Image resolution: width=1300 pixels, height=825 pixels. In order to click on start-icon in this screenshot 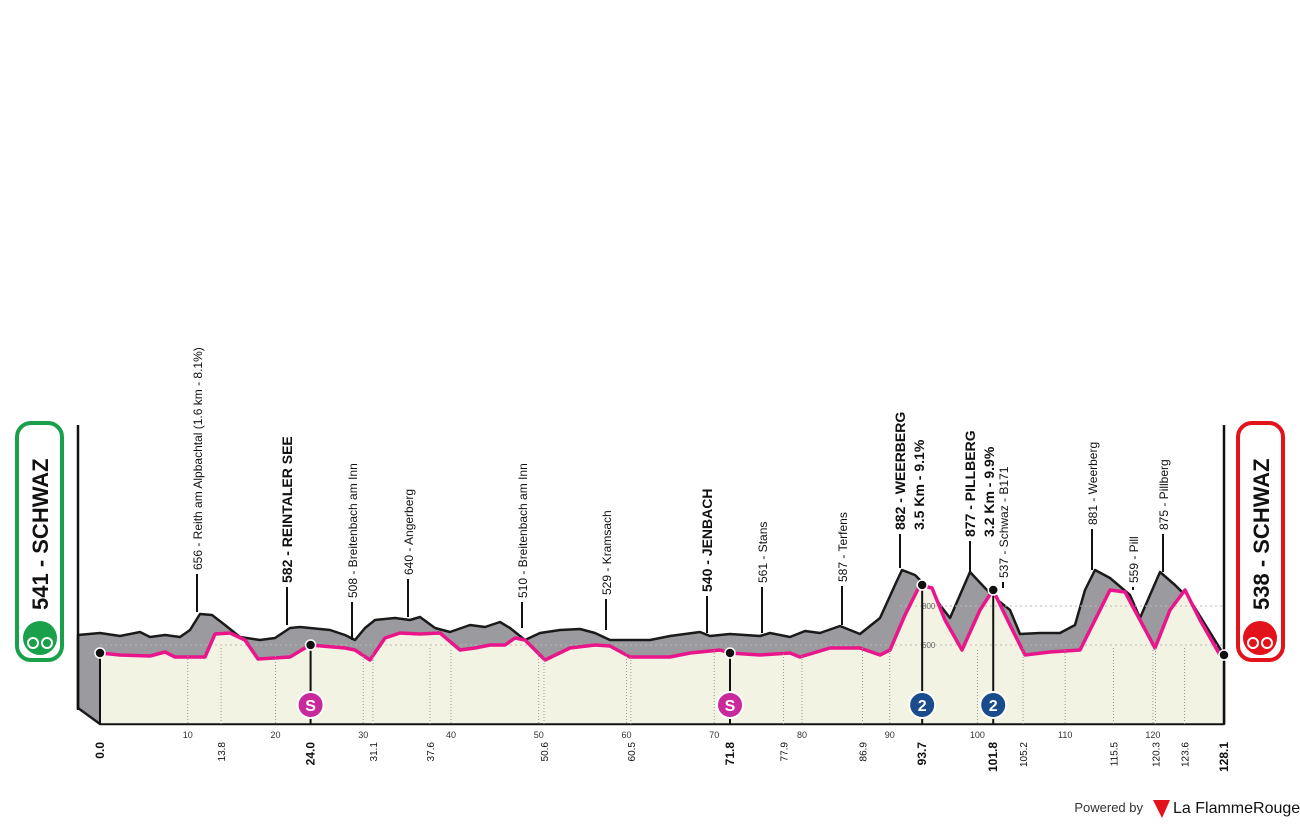, I will do `click(40, 638)`.